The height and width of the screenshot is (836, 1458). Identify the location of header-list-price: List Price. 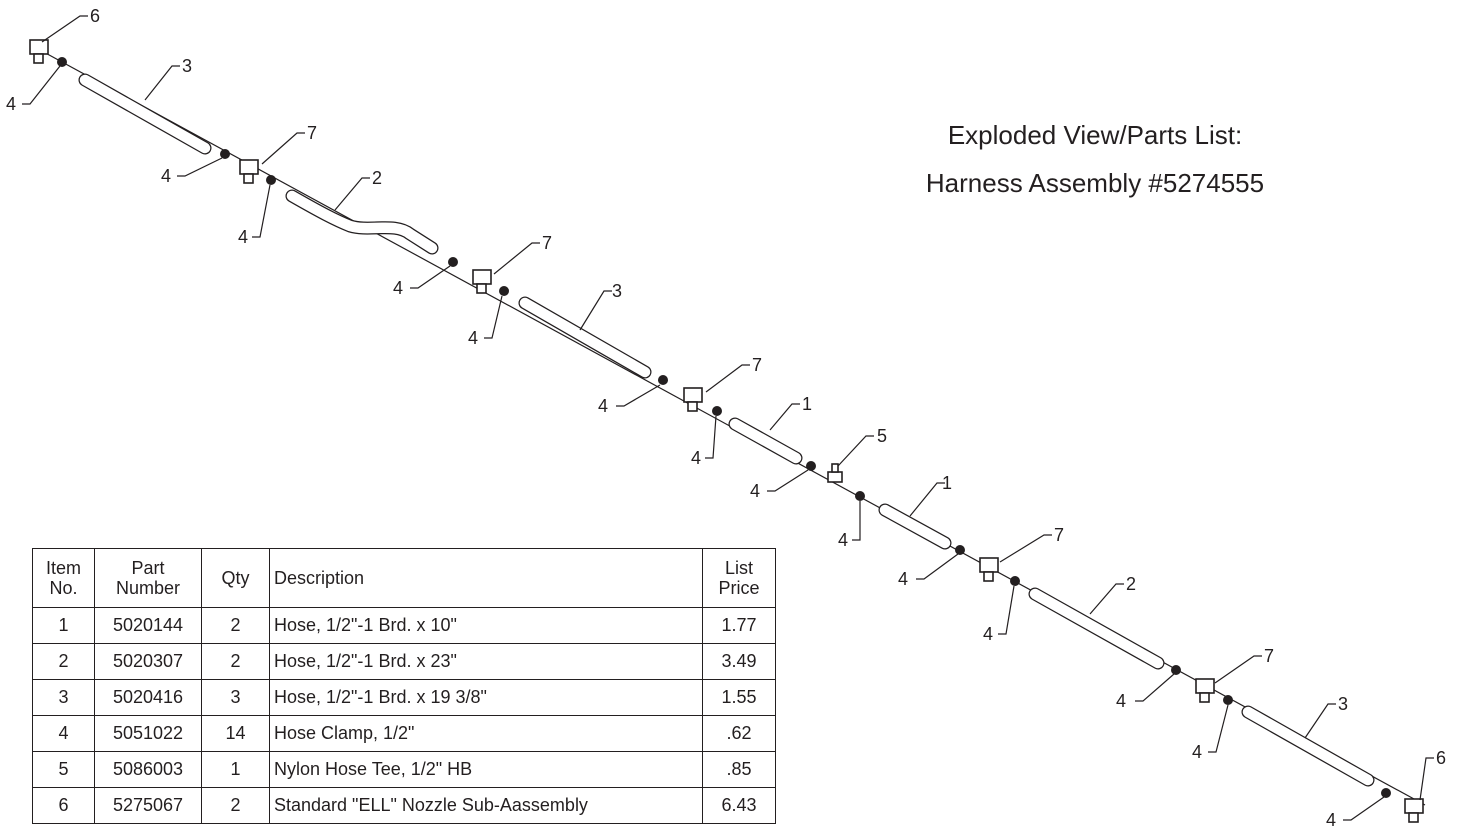
(739, 578).